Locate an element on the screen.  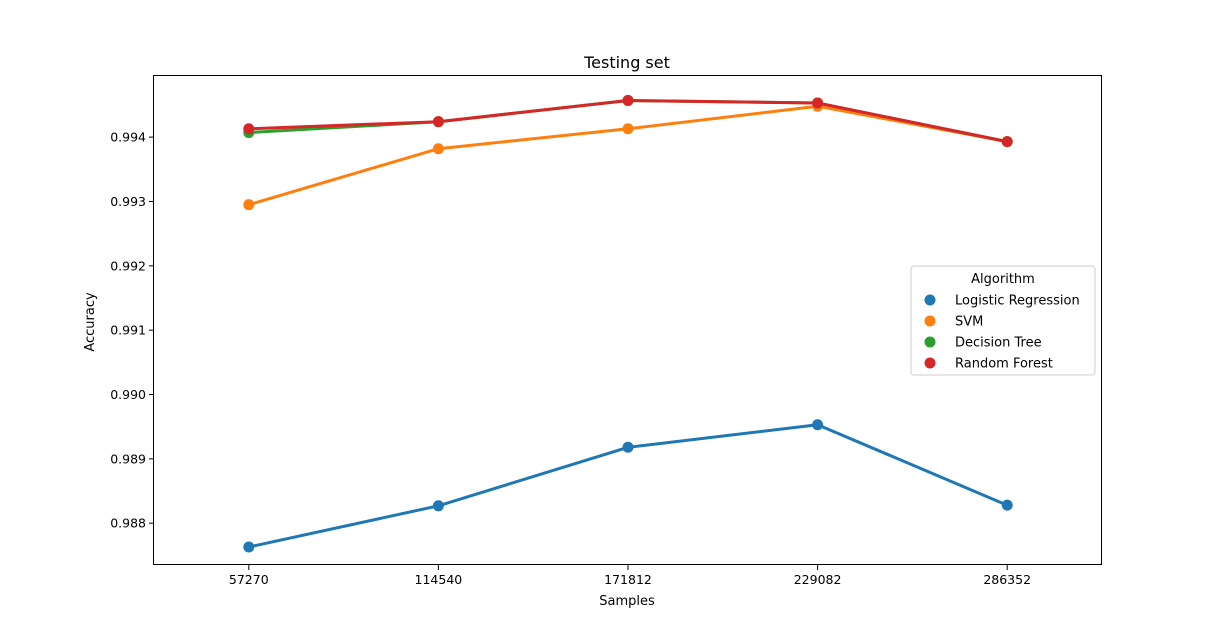
y-tick-label: 0.988 is located at coordinates (128, 523).